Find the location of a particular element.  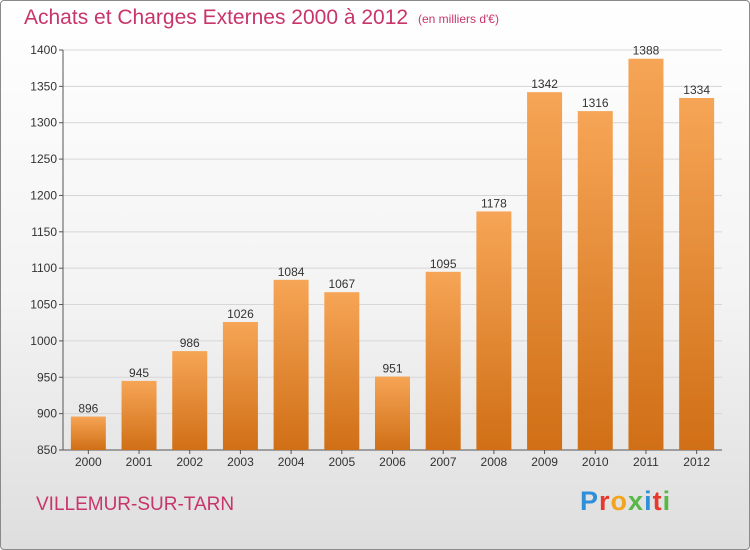

y-tick-label: 900 is located at coordinates (47, 414).